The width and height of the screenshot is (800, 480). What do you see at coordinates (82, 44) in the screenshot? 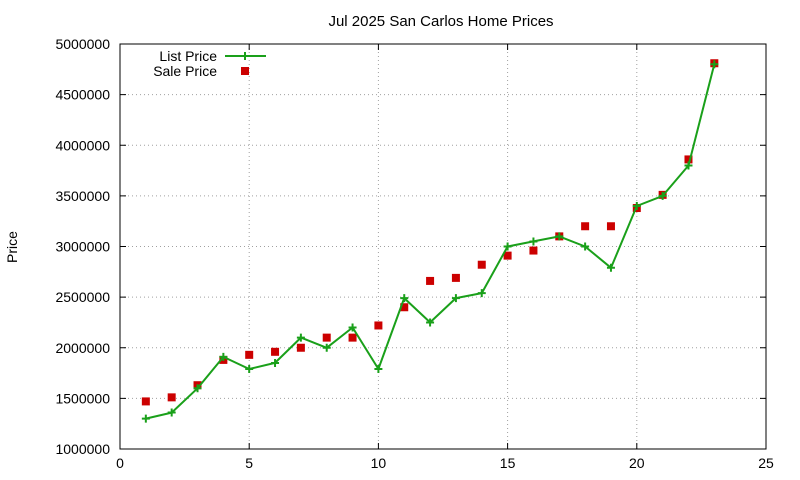
I see `y-tick-label: 5000000` at bounding box center [82, 44].